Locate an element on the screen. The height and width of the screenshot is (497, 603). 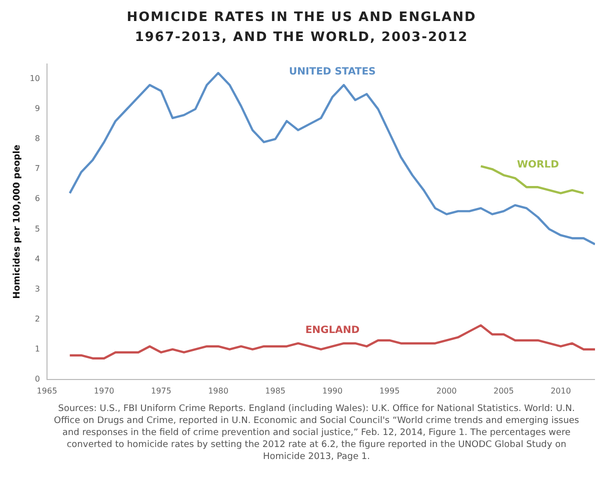
y-tick-label: 10 is located at coordinates (35, 79).